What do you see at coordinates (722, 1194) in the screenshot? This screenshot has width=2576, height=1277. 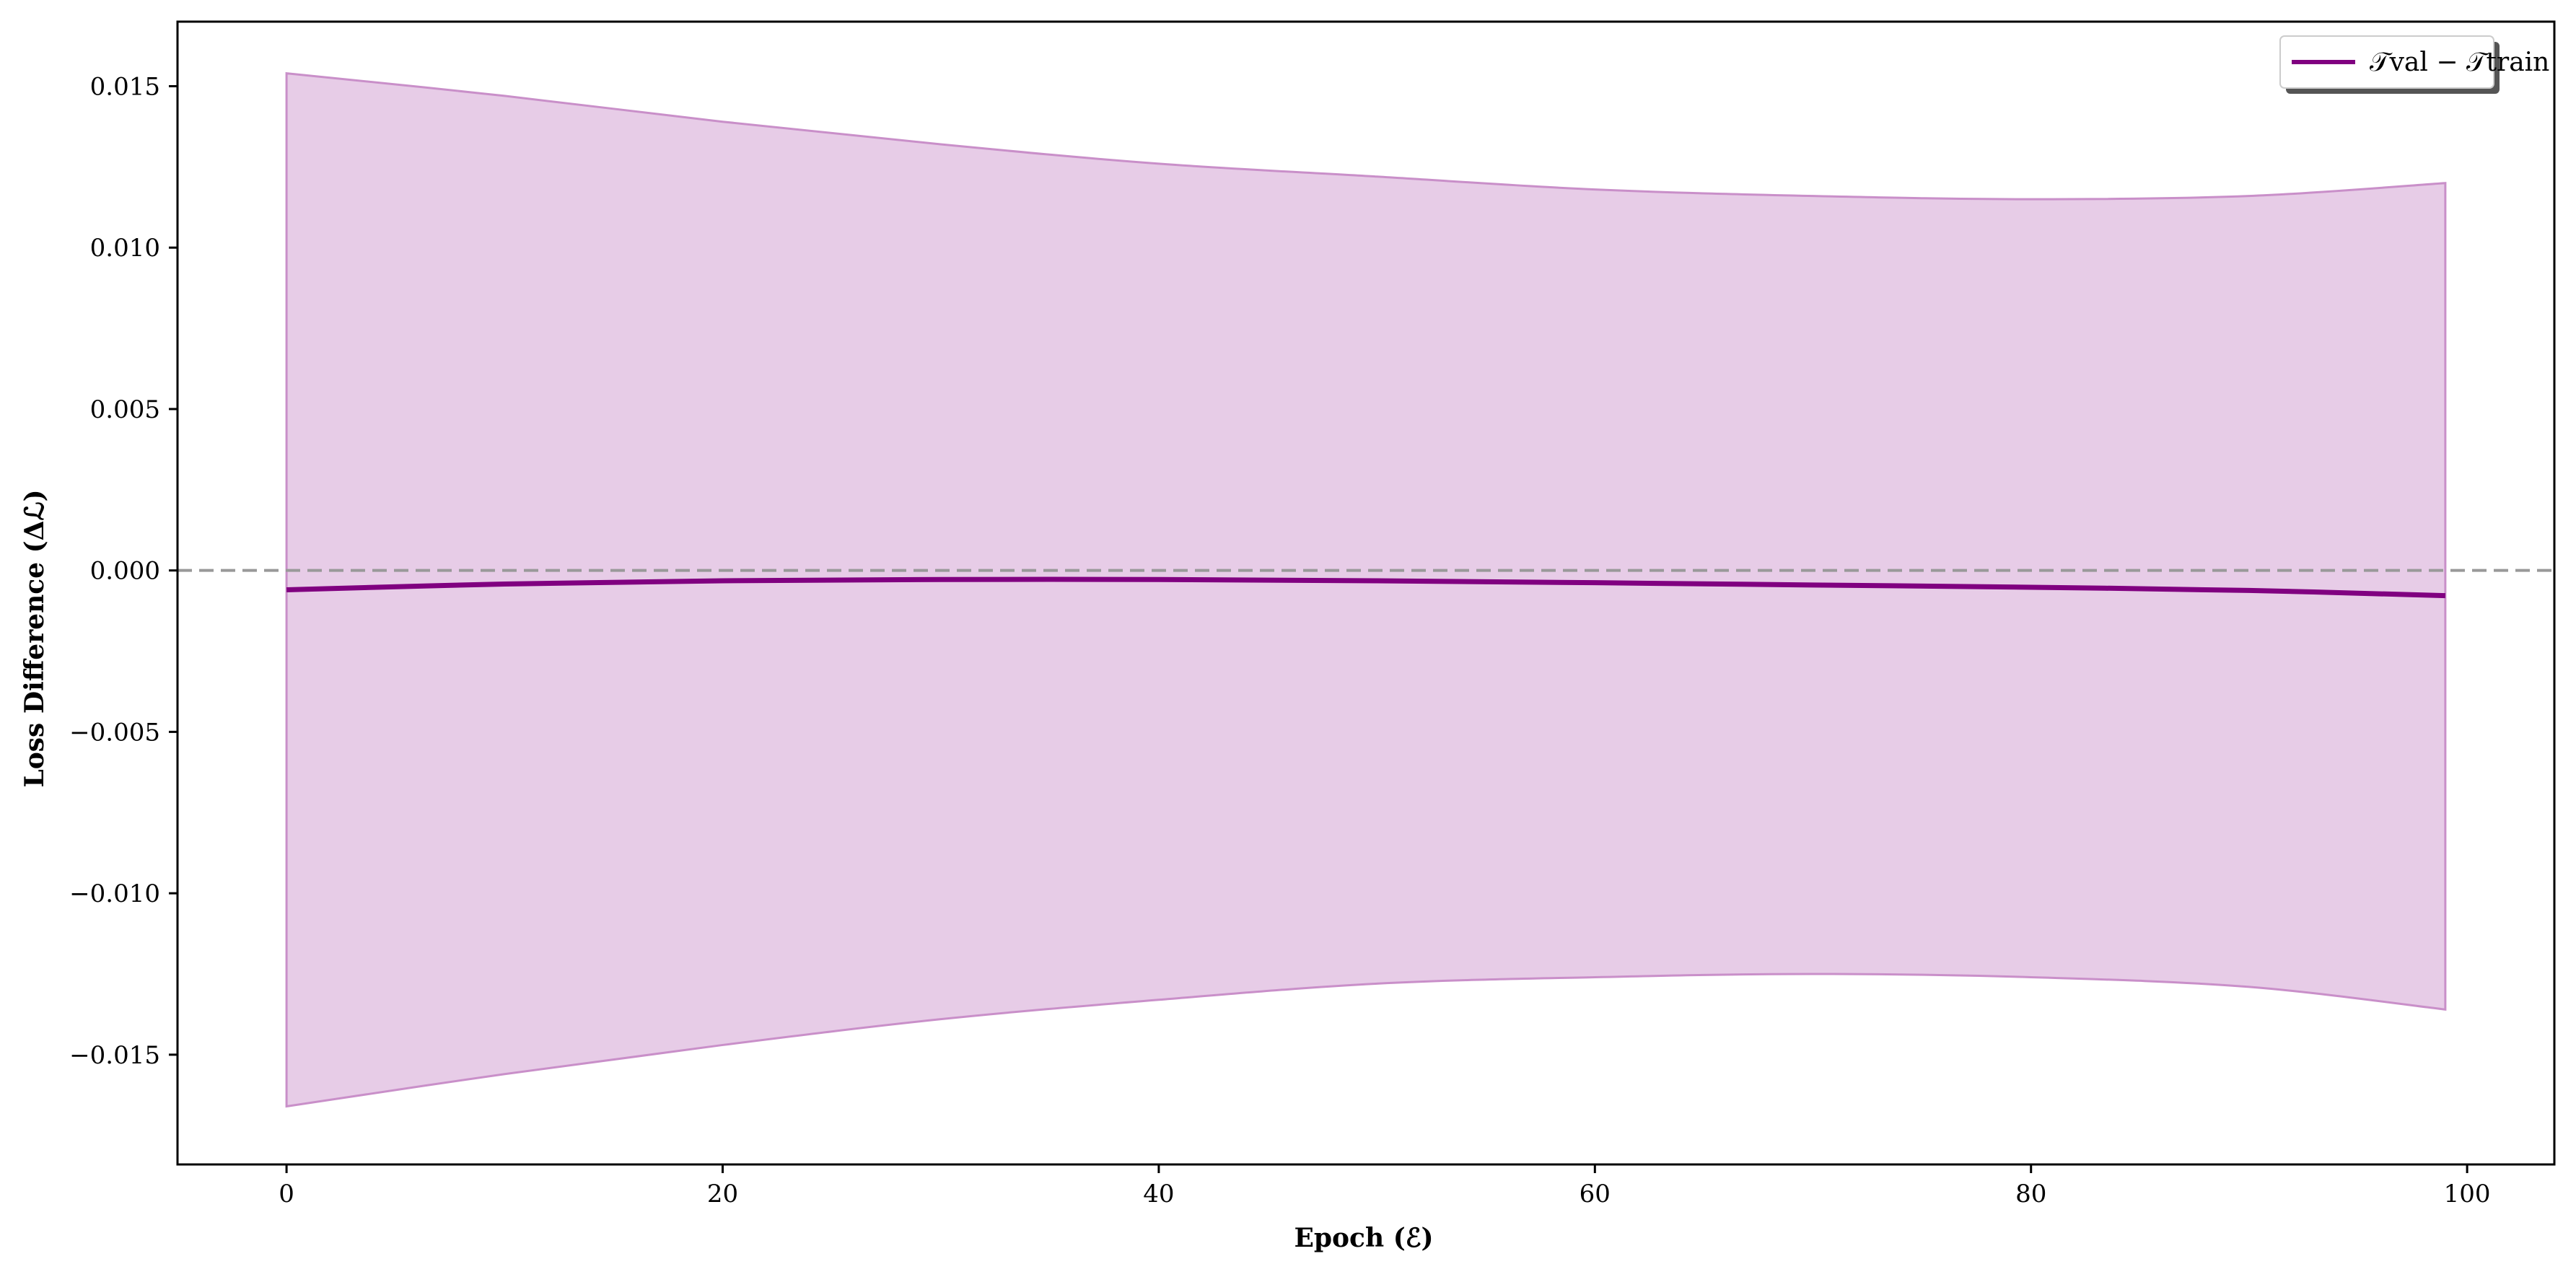 I see `x-tick-label: 20` at bounding box center [722, 1194].